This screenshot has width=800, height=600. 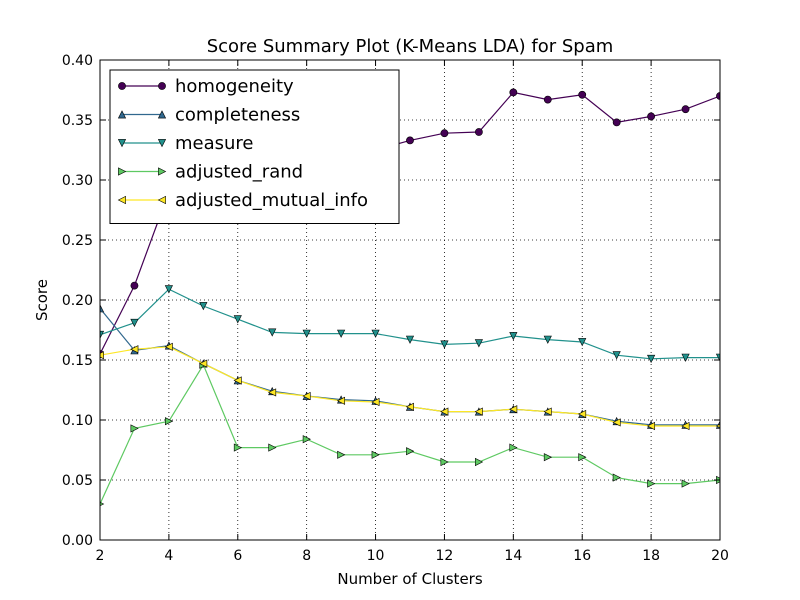 I want to click on legend-label: adjusted_rand, so click(x=239, y=172).